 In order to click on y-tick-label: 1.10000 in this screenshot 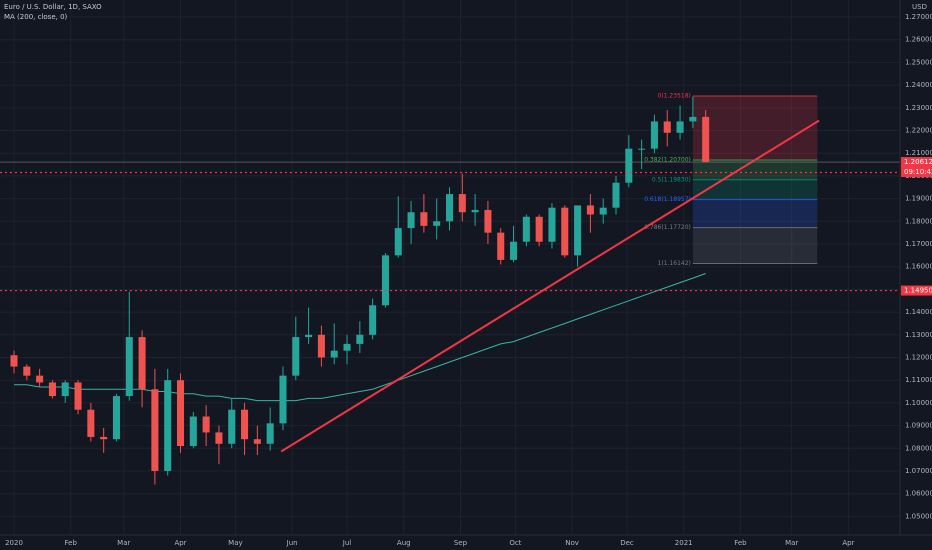, I will do `click(918, 403)`.